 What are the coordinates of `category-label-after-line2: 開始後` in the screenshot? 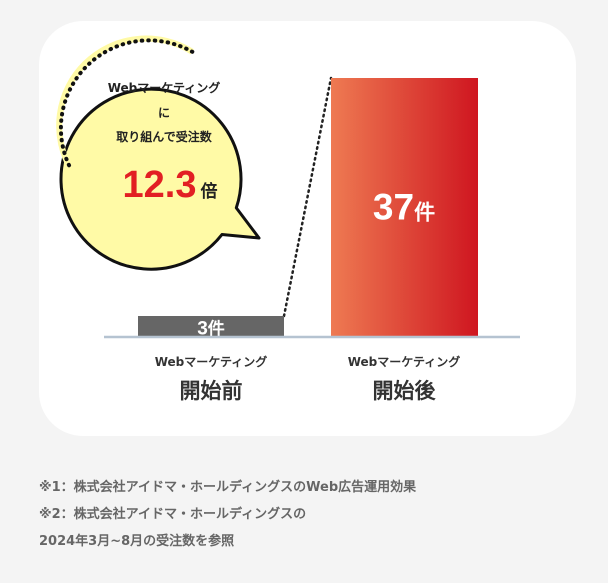 It's located at (405, 391).